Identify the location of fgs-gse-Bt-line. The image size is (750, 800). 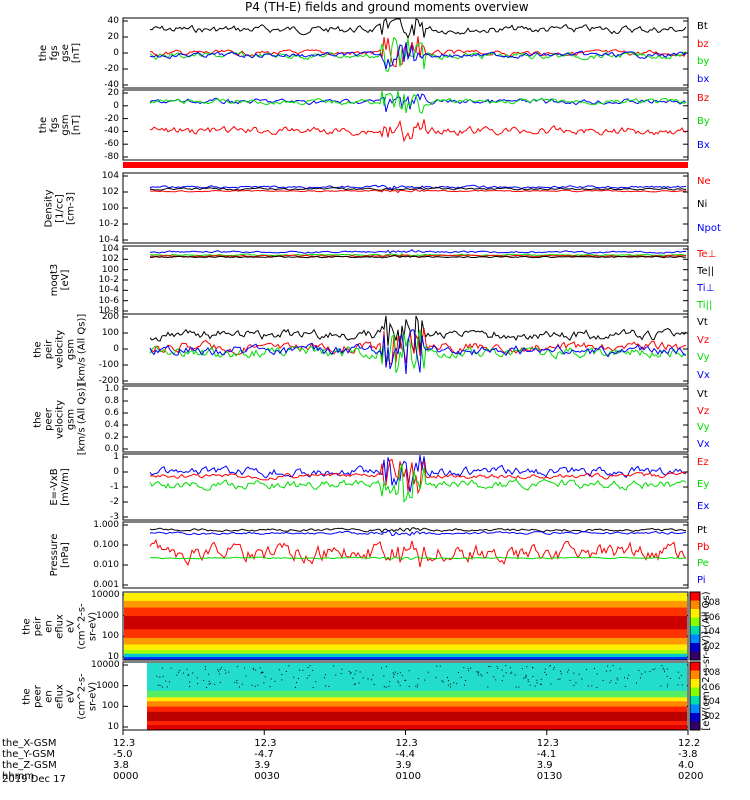
(418, 29).